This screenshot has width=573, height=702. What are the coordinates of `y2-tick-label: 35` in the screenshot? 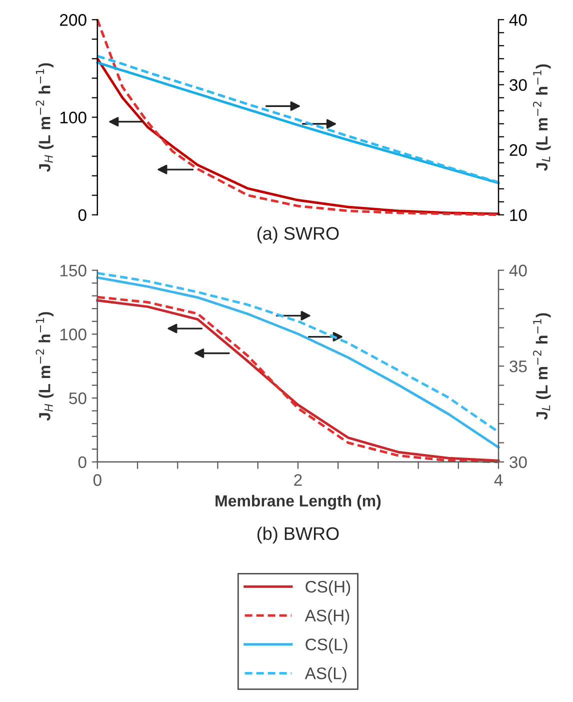 It's located at (518, 366).